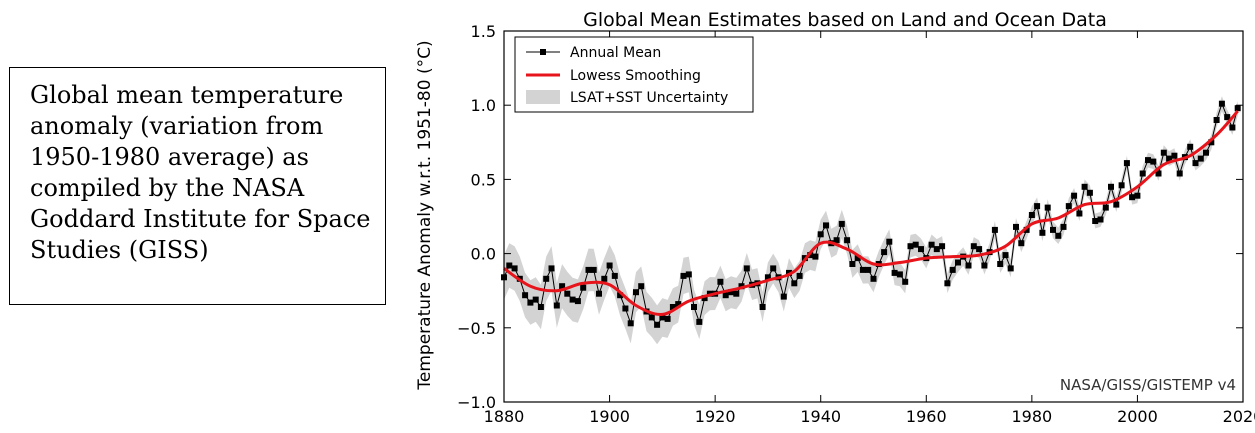 This screenshot has width=1255, height=433. What do you see at coordinates (926, 416) in the screenshot?
I see `x-tick-label: 1960` at bounding box center [926, 416].